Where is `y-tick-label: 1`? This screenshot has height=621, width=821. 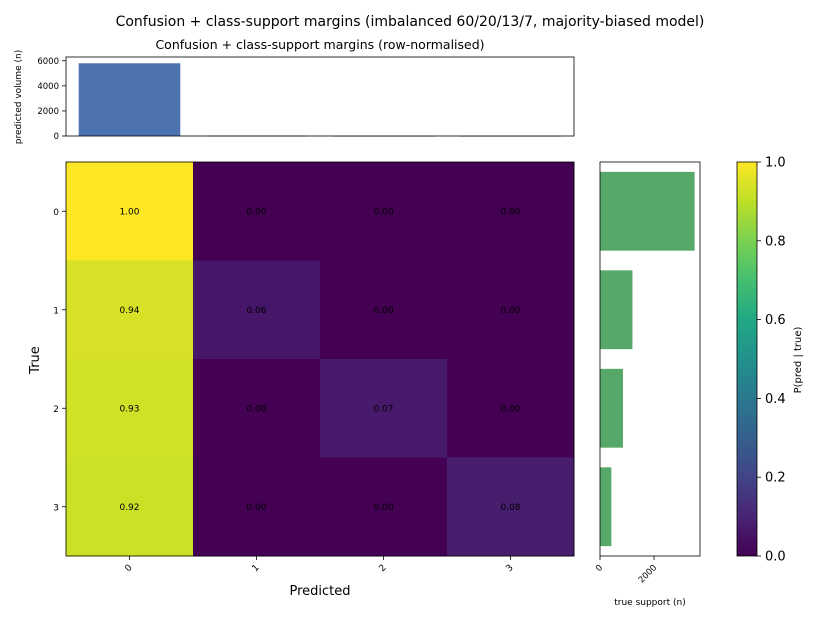 y-tick-label: 1 is located at coordinates (56, 311).